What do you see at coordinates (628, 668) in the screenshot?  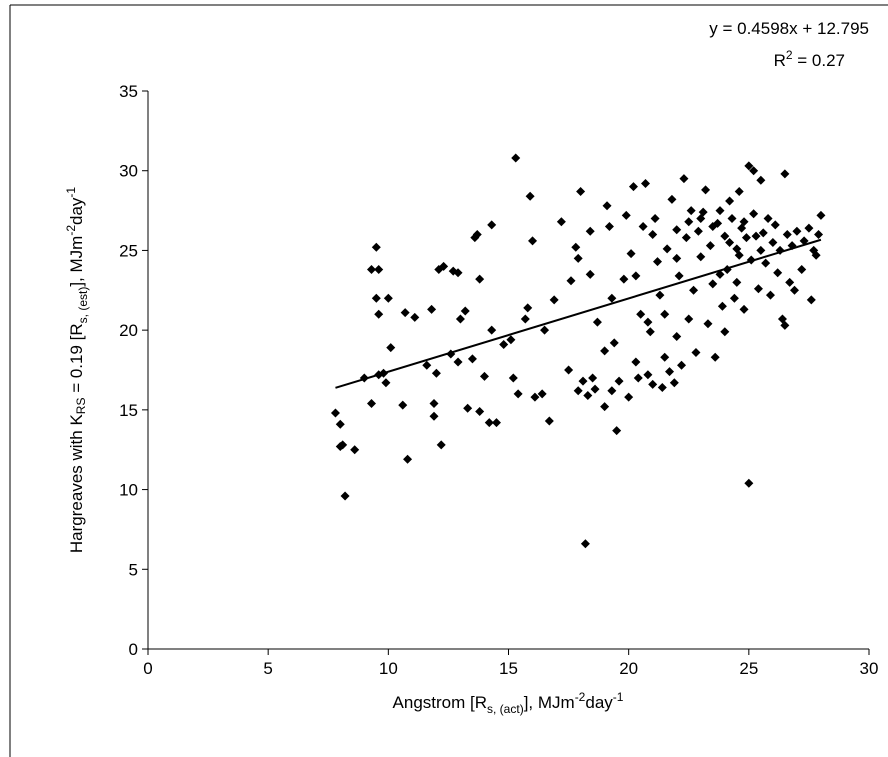 I see `x-tick-label: 20` at bounding box center [628, 668].